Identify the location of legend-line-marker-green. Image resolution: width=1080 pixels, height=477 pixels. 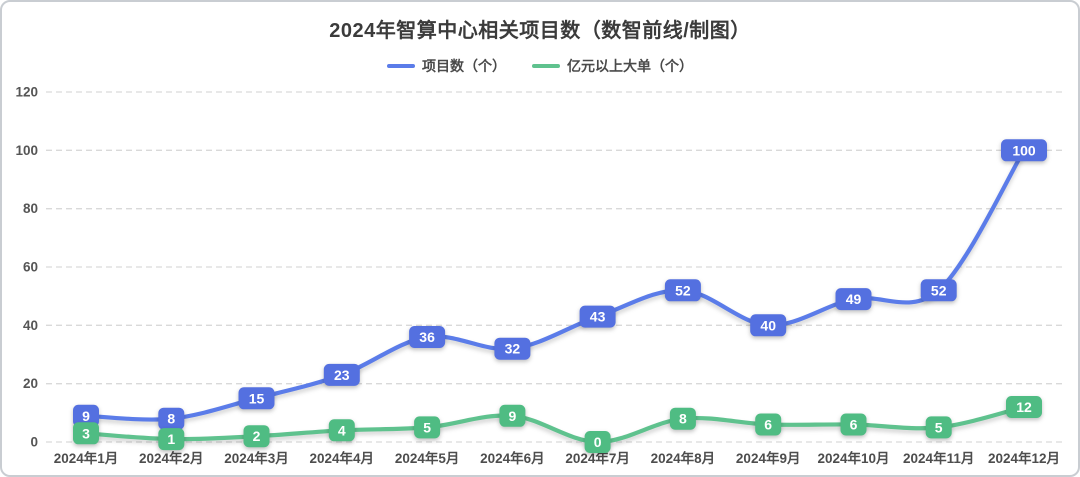
(546, 66).